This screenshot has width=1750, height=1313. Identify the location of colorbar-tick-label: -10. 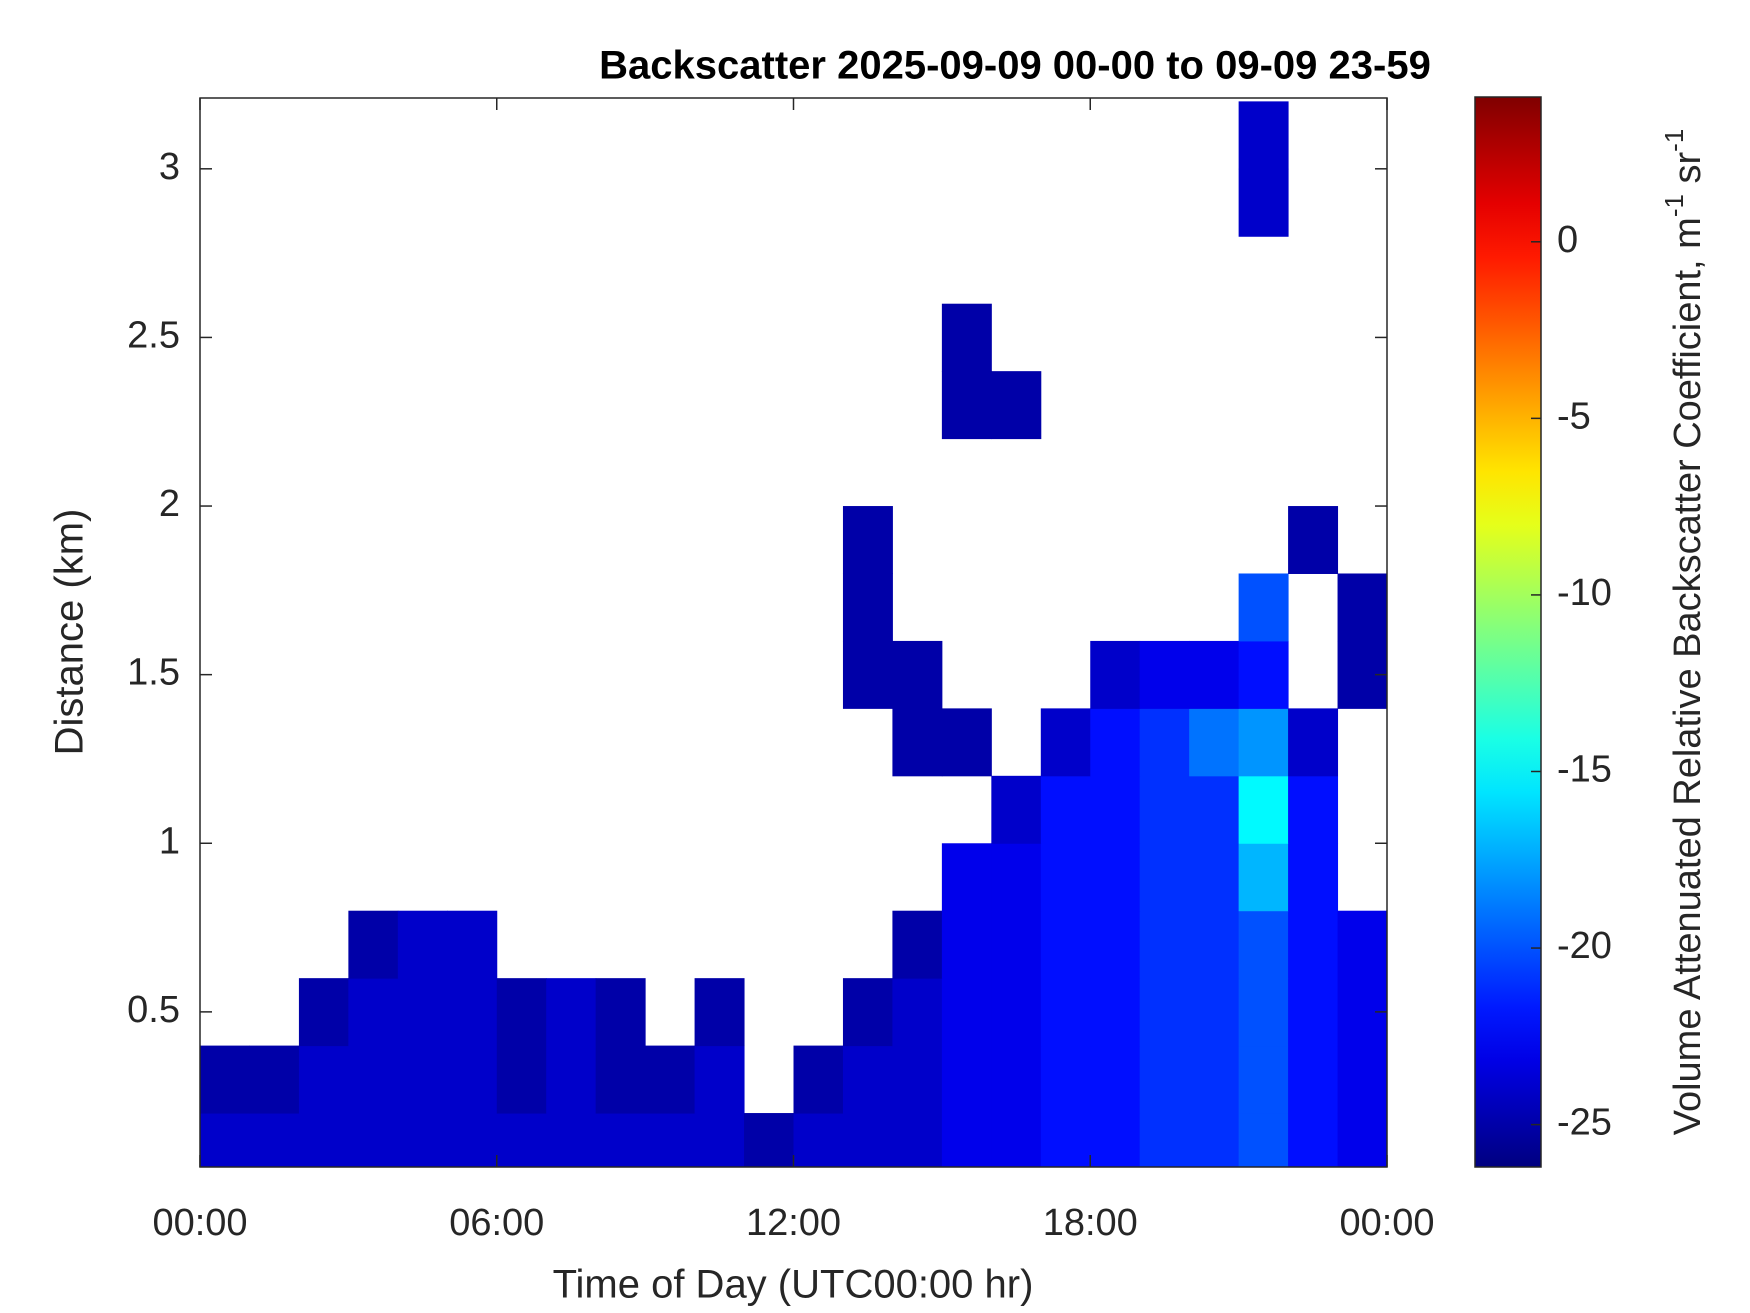
(1584, 593).